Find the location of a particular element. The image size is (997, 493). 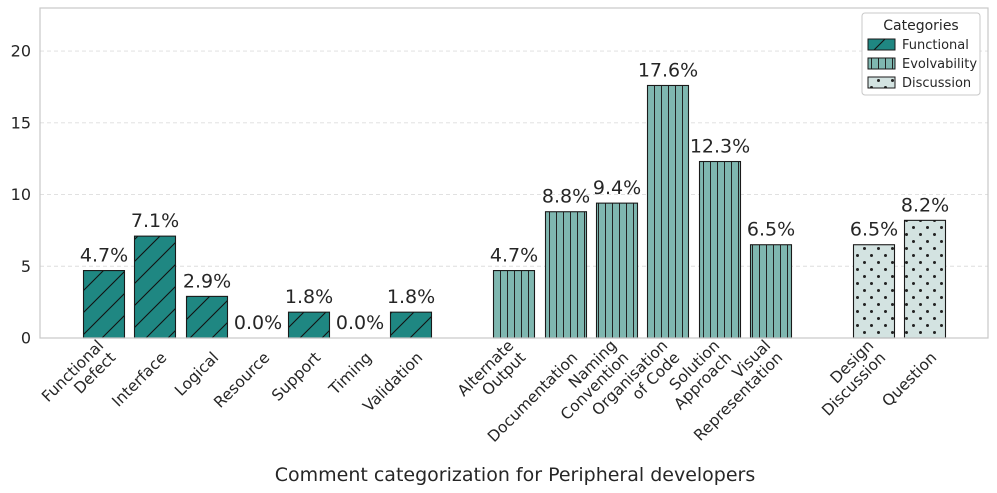

value-label-naming-convention: 9.4% is located at coordinates (617, 188).